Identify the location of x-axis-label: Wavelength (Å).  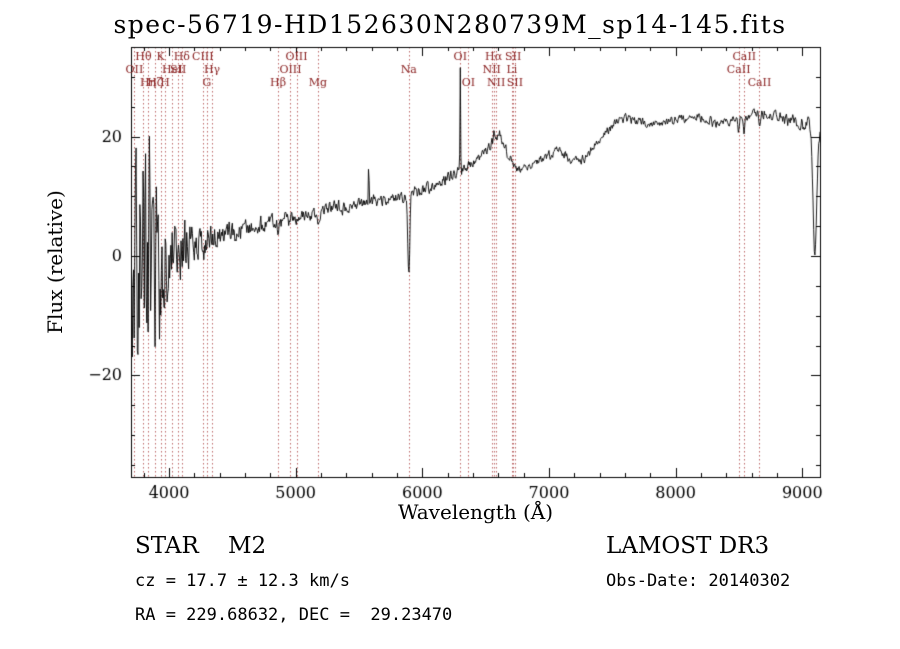
(475, 512).